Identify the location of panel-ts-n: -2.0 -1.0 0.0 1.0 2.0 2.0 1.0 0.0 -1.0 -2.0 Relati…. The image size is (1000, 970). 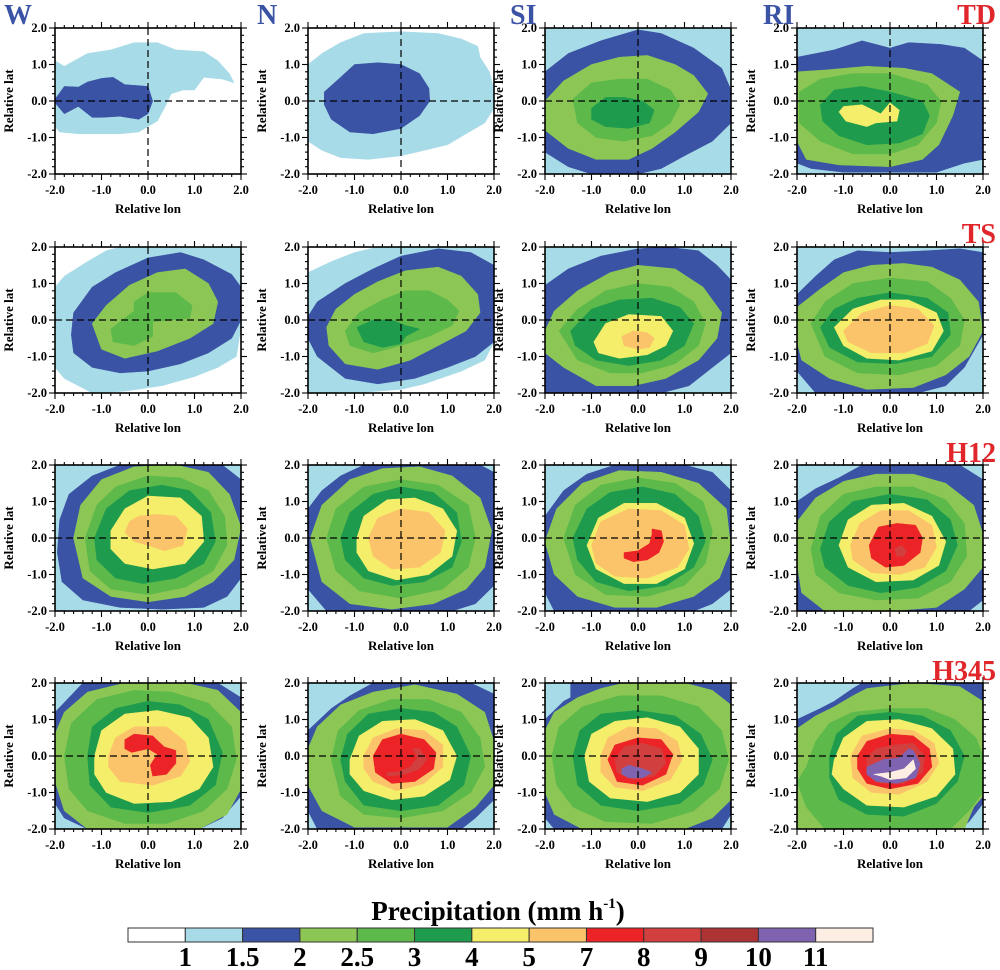
(378, 337).